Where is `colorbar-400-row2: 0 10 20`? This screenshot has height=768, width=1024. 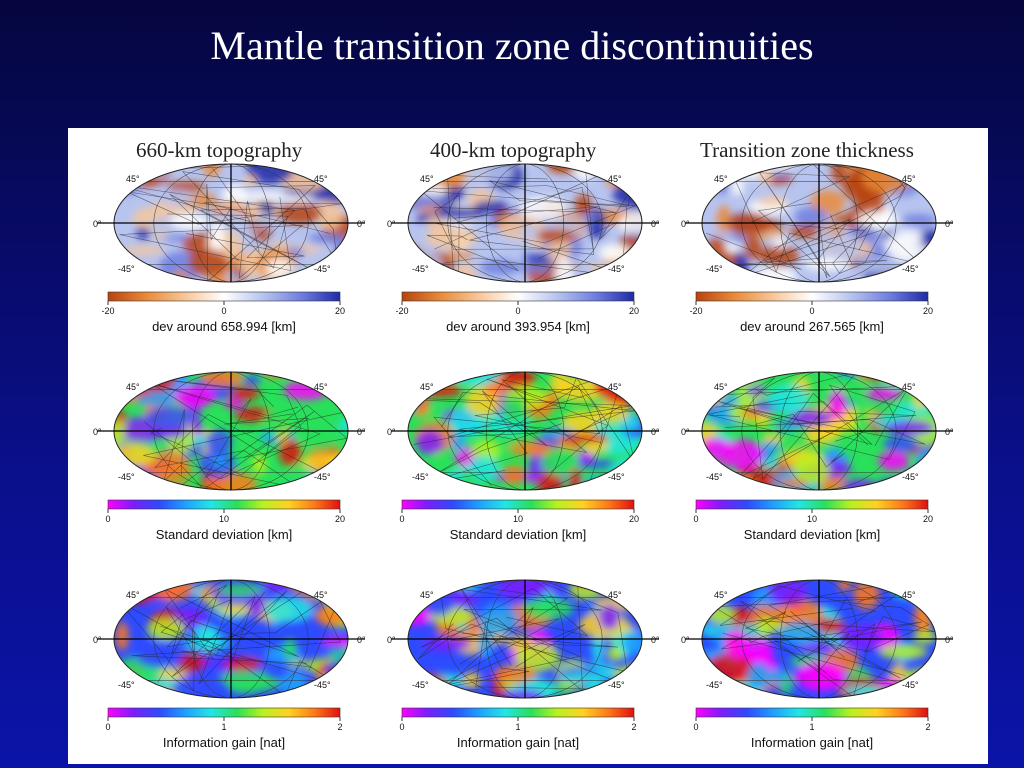
colorbar-400-row2: 0 10 20 is located at coordinates (519, 511).